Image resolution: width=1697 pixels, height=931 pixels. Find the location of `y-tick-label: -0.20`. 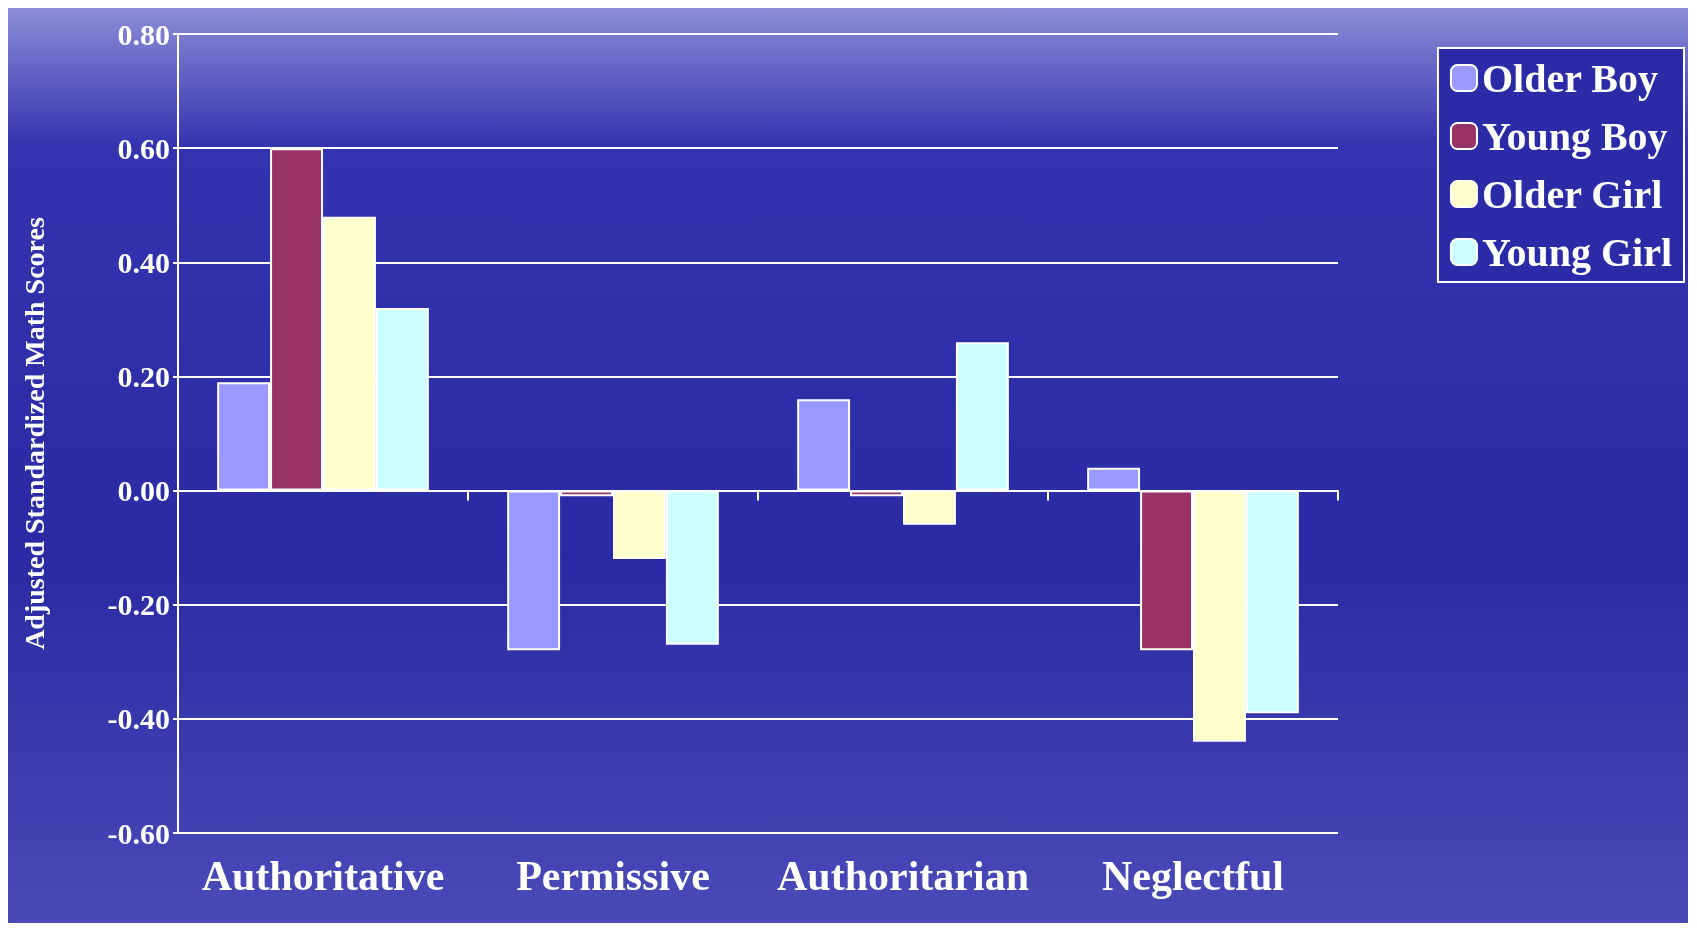

y-tick-label: -0.20 is located at coordinates (138, 605).